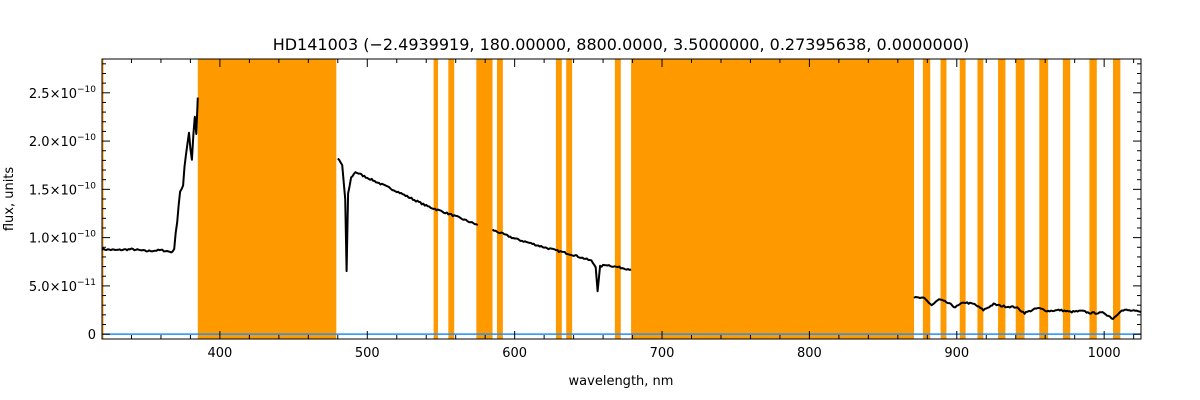 The height and width of the screenshot is (400, 1200). I want to click on x-tick-label-1: 500, so click(367, 353).